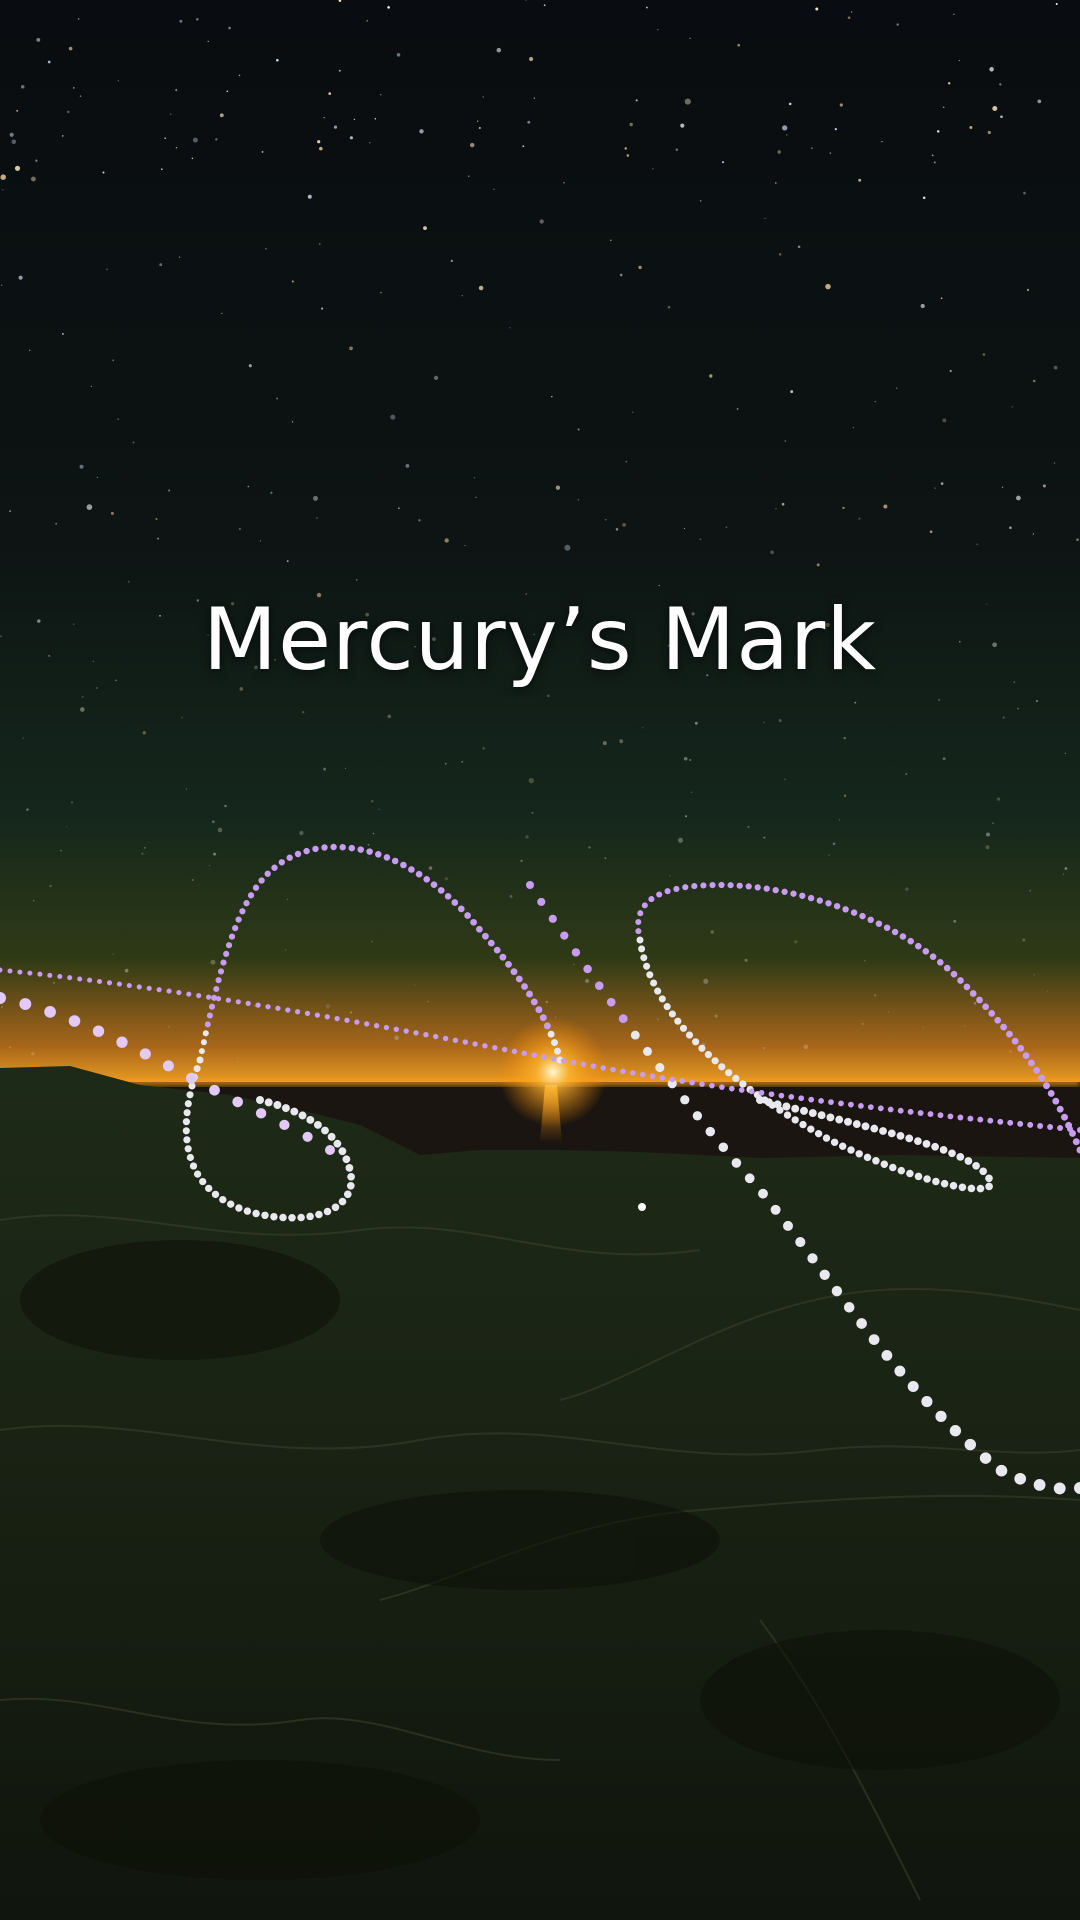 The width and height of the screenshot is (1080, 1920). Describe the element at coordinates (814, 1064) in the screenshot. I see `venus-analemma-lower` at that location.